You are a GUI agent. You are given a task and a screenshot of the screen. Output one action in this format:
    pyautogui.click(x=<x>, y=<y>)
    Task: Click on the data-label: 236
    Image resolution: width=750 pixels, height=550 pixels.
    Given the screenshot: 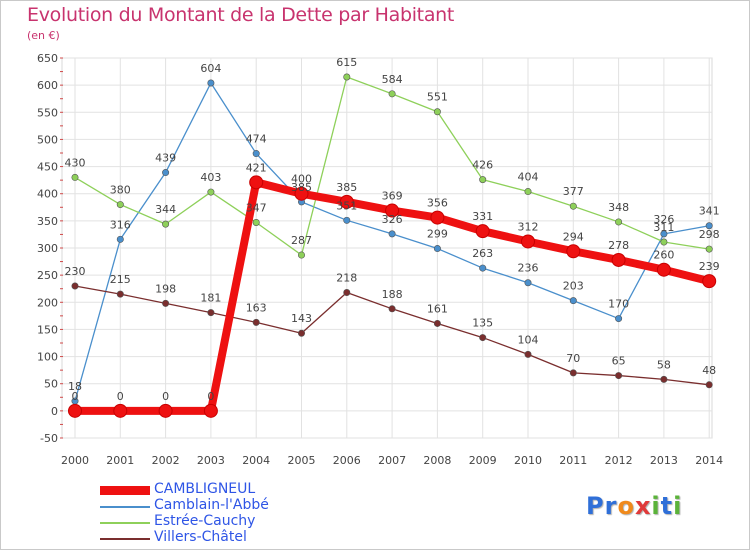 What is the action you would take?
    pyautogui.click(x=528, y=268)
    